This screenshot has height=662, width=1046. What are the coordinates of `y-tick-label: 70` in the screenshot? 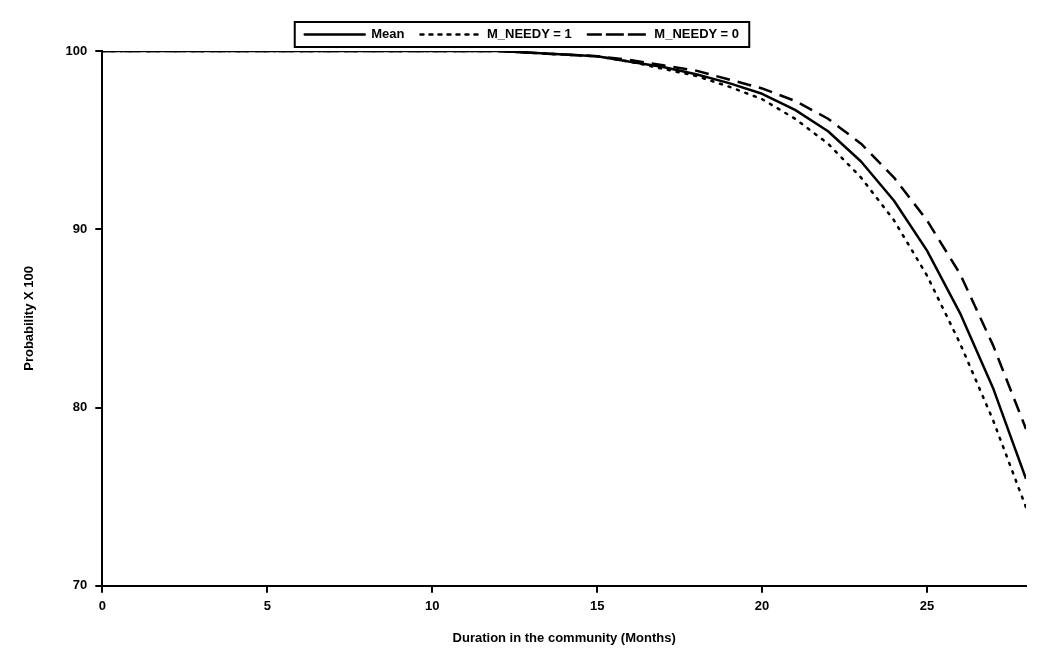 It's located at (80, 585).